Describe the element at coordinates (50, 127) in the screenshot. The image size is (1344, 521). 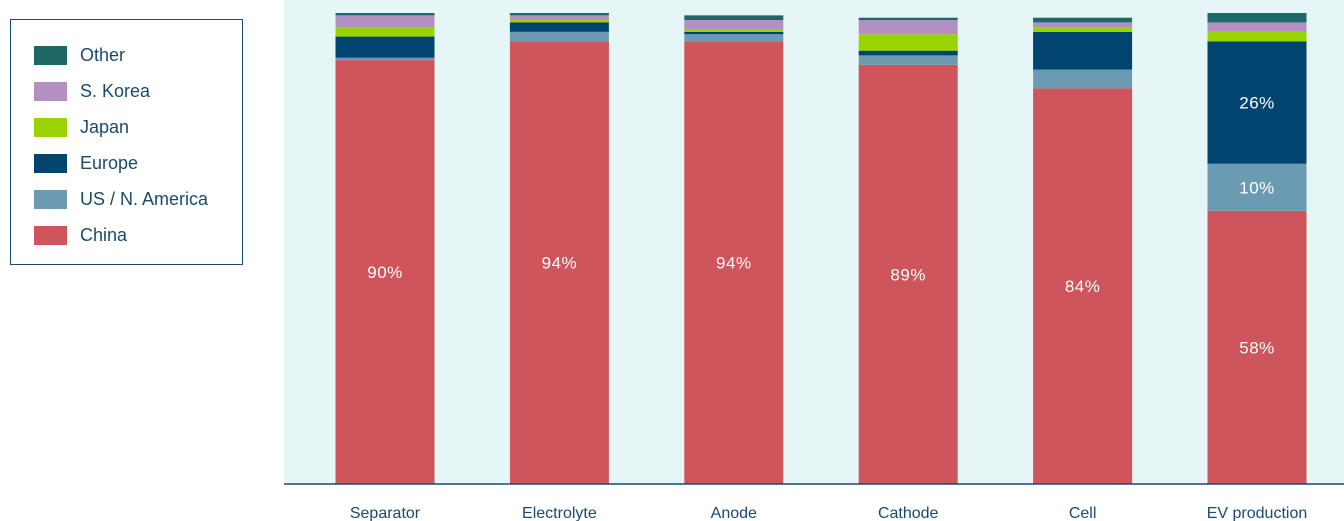
I see `legend-swatch-japan` at that location.